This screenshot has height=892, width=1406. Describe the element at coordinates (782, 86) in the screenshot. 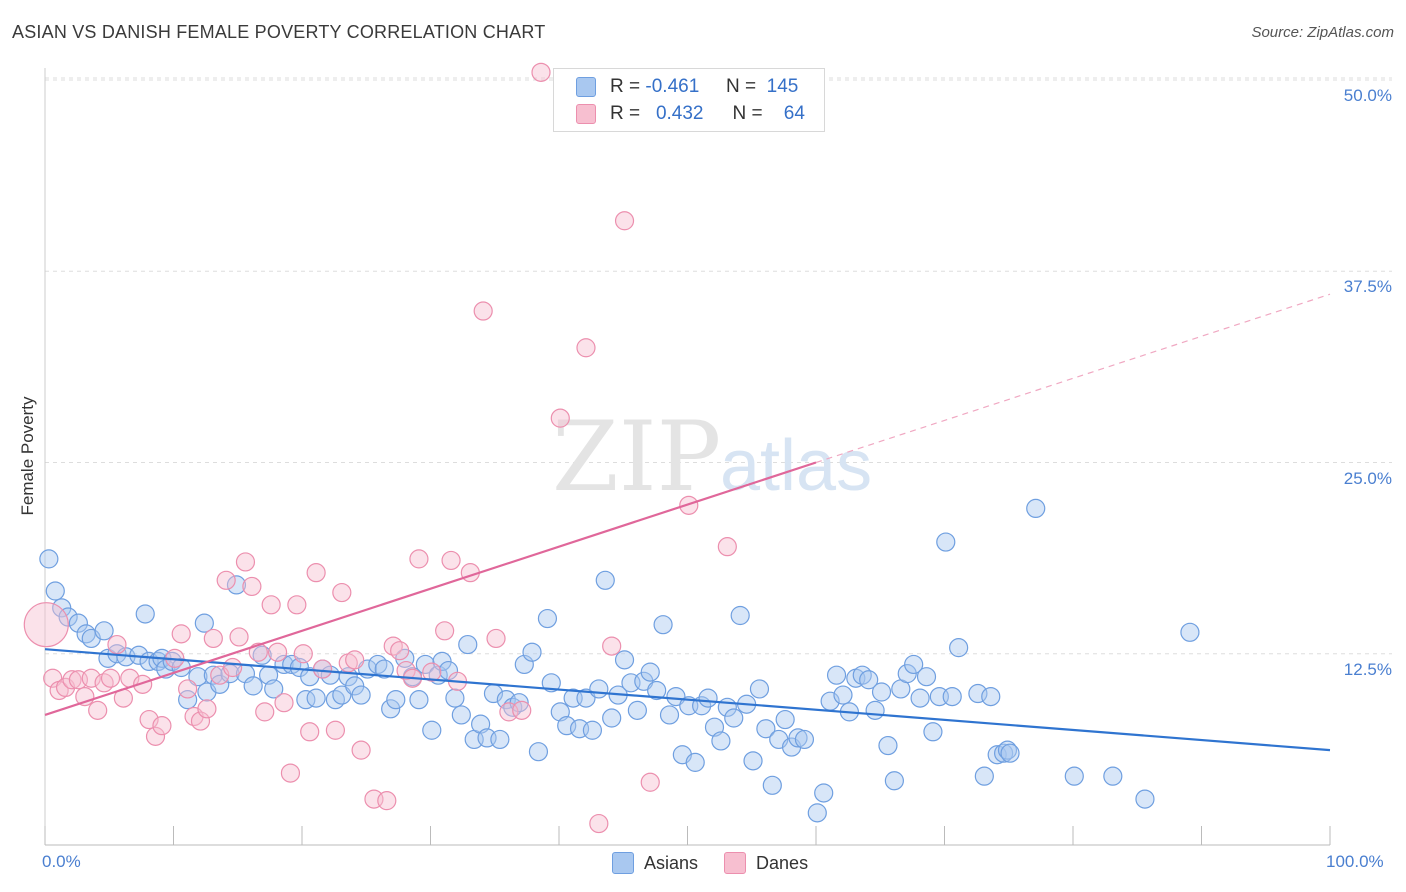

I see `legend-n-value: 145` at that location.